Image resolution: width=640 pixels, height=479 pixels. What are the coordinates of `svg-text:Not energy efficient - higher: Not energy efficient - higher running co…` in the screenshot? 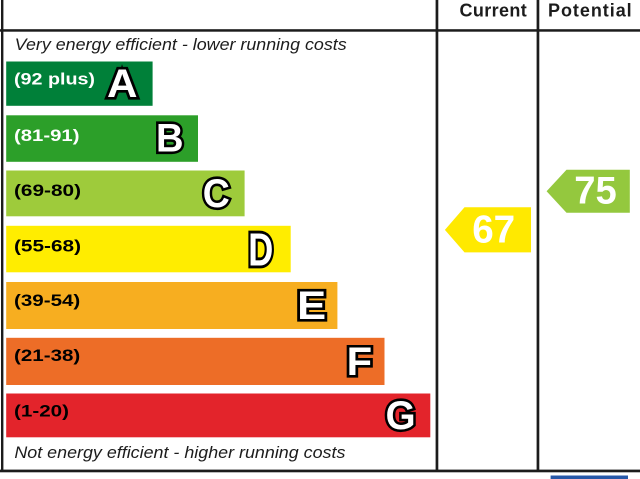 It's located at (180, 452).